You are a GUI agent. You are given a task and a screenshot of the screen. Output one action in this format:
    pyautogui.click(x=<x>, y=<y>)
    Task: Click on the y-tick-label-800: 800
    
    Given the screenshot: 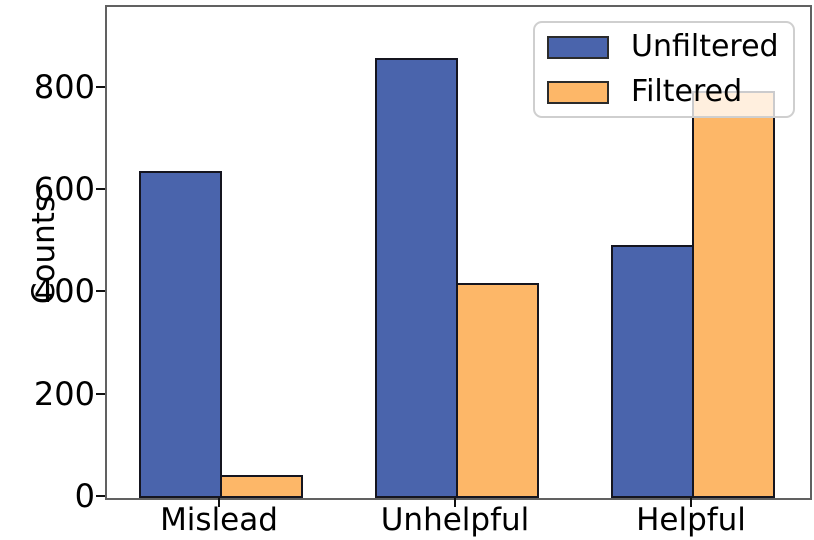 What is the action you would take?
    pyautogui.click(x=64, y=86)
    